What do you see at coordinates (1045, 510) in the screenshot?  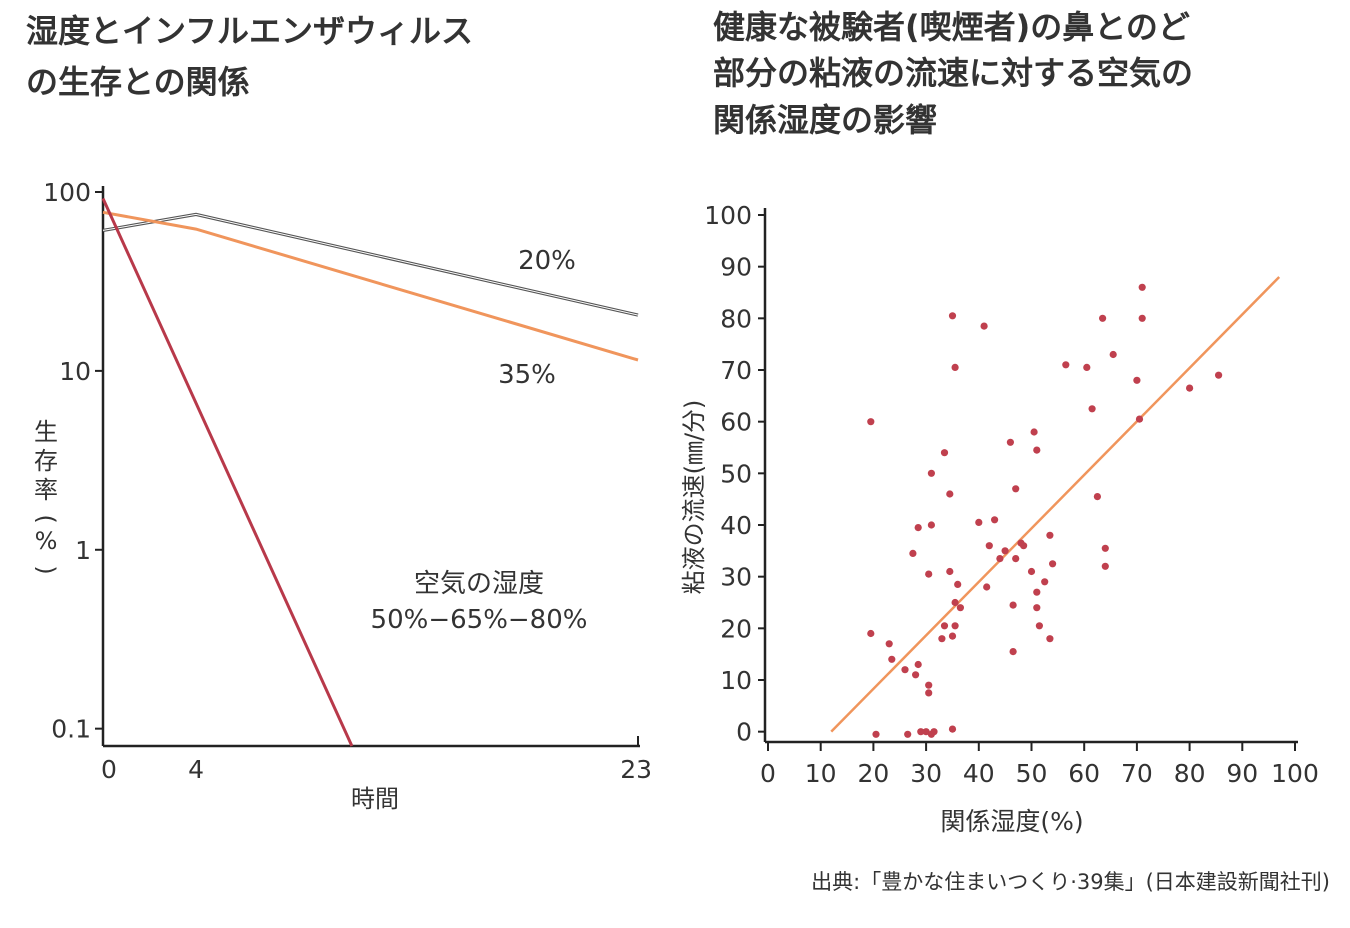 I see `right-scatter-points` at bounding box center [1045, 510].